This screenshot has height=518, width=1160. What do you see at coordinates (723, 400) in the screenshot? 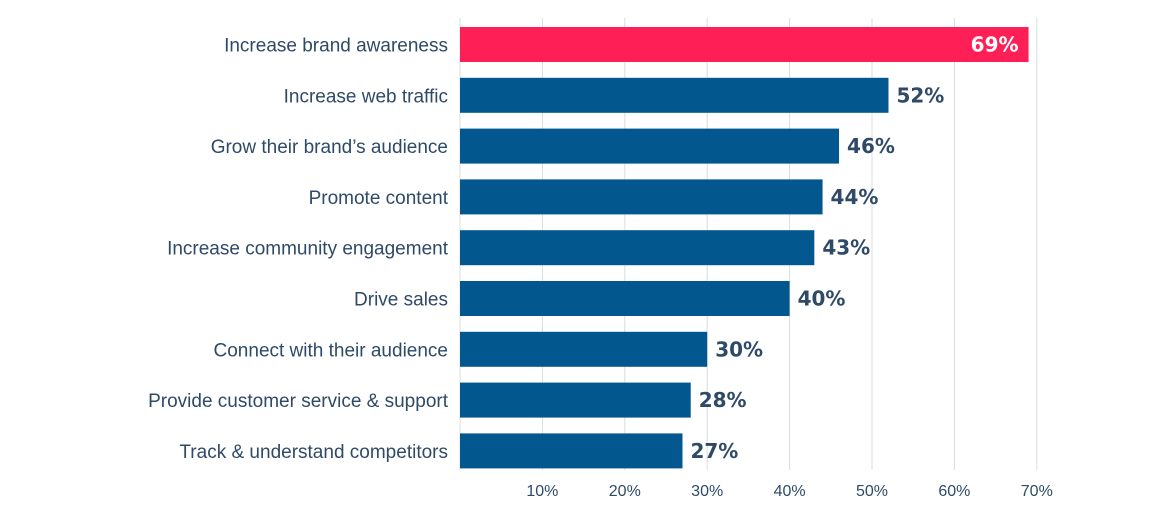
I see `value-label: 28%` at bounding box center [723, 400].